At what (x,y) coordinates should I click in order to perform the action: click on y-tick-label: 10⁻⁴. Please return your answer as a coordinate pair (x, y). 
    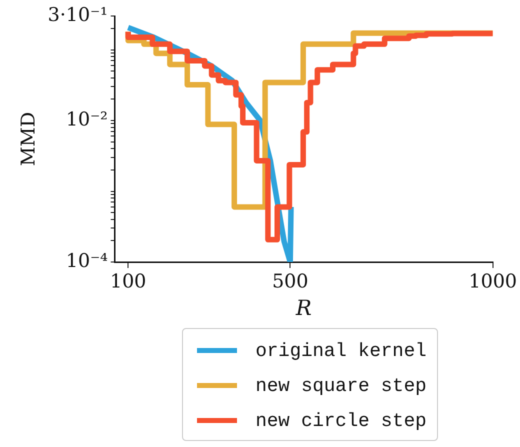
    Looking at the image, I should click on (87, 261).